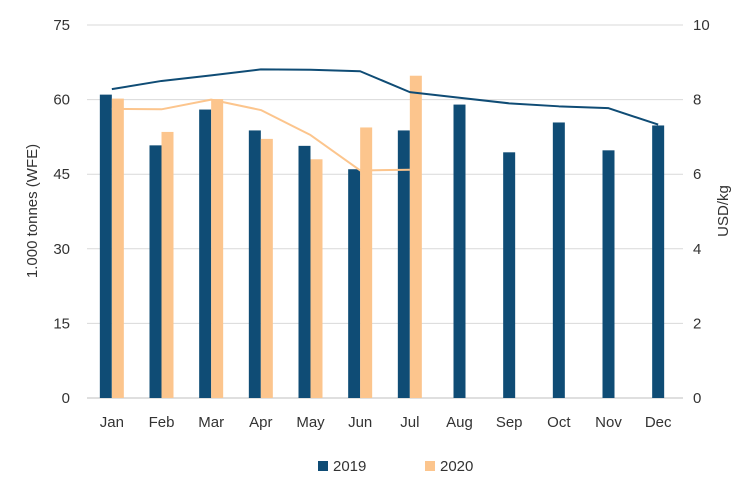  Describe the element at coordinates (509, 422) in the screenshot. I see `x-tick-label: Sep` at that location.